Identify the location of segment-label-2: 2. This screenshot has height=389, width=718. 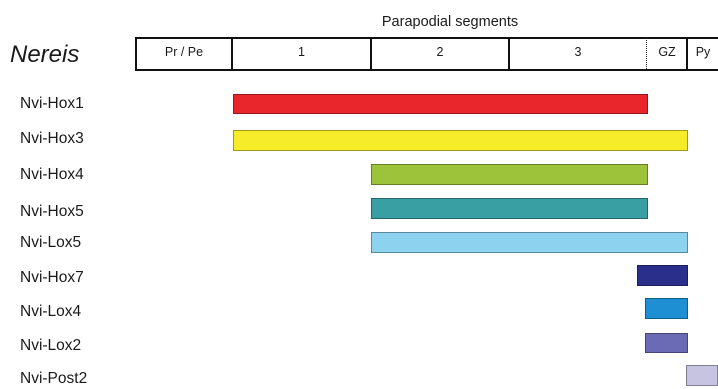
(440, 52).